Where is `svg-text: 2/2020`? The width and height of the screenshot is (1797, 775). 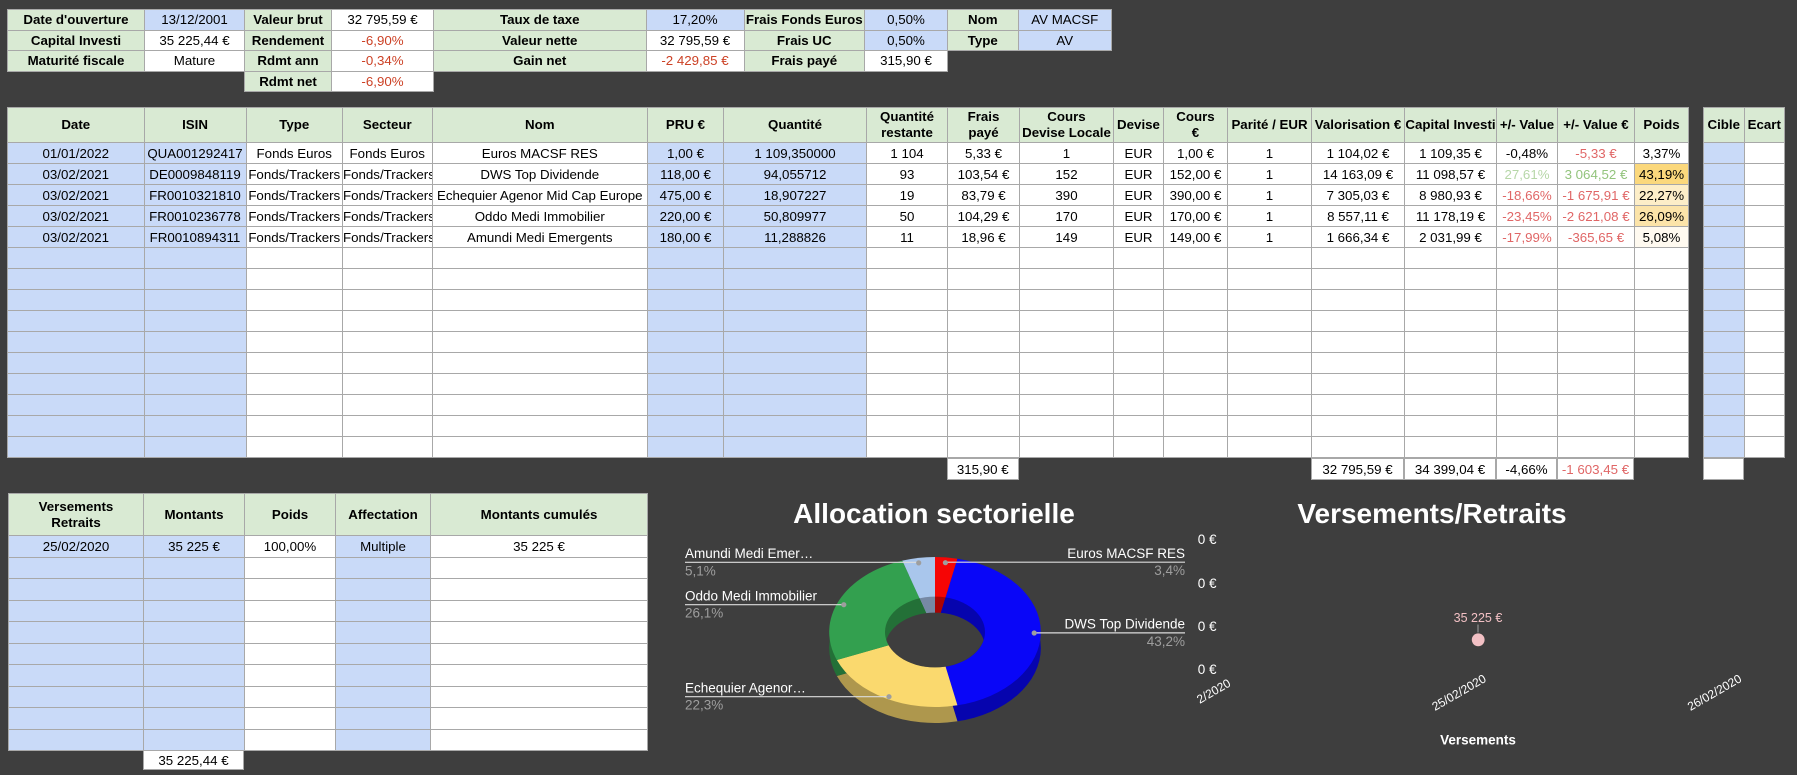
svg-text: 2/2020 is located at coordinates (1213, 691).